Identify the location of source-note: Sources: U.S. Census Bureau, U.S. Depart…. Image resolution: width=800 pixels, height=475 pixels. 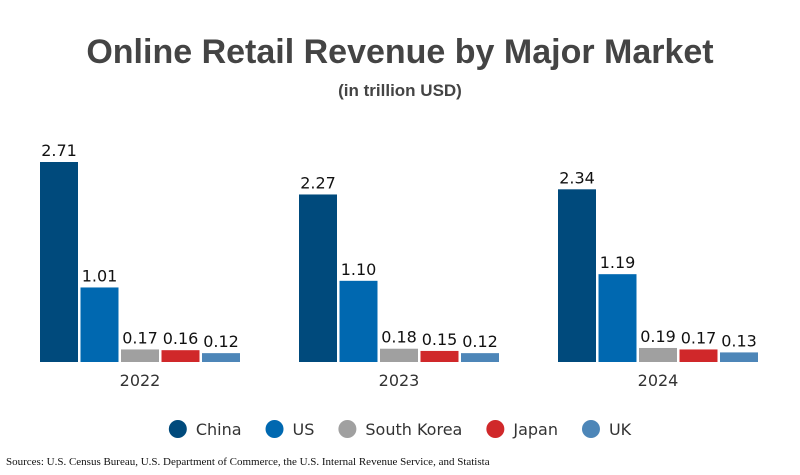
(248, 462).